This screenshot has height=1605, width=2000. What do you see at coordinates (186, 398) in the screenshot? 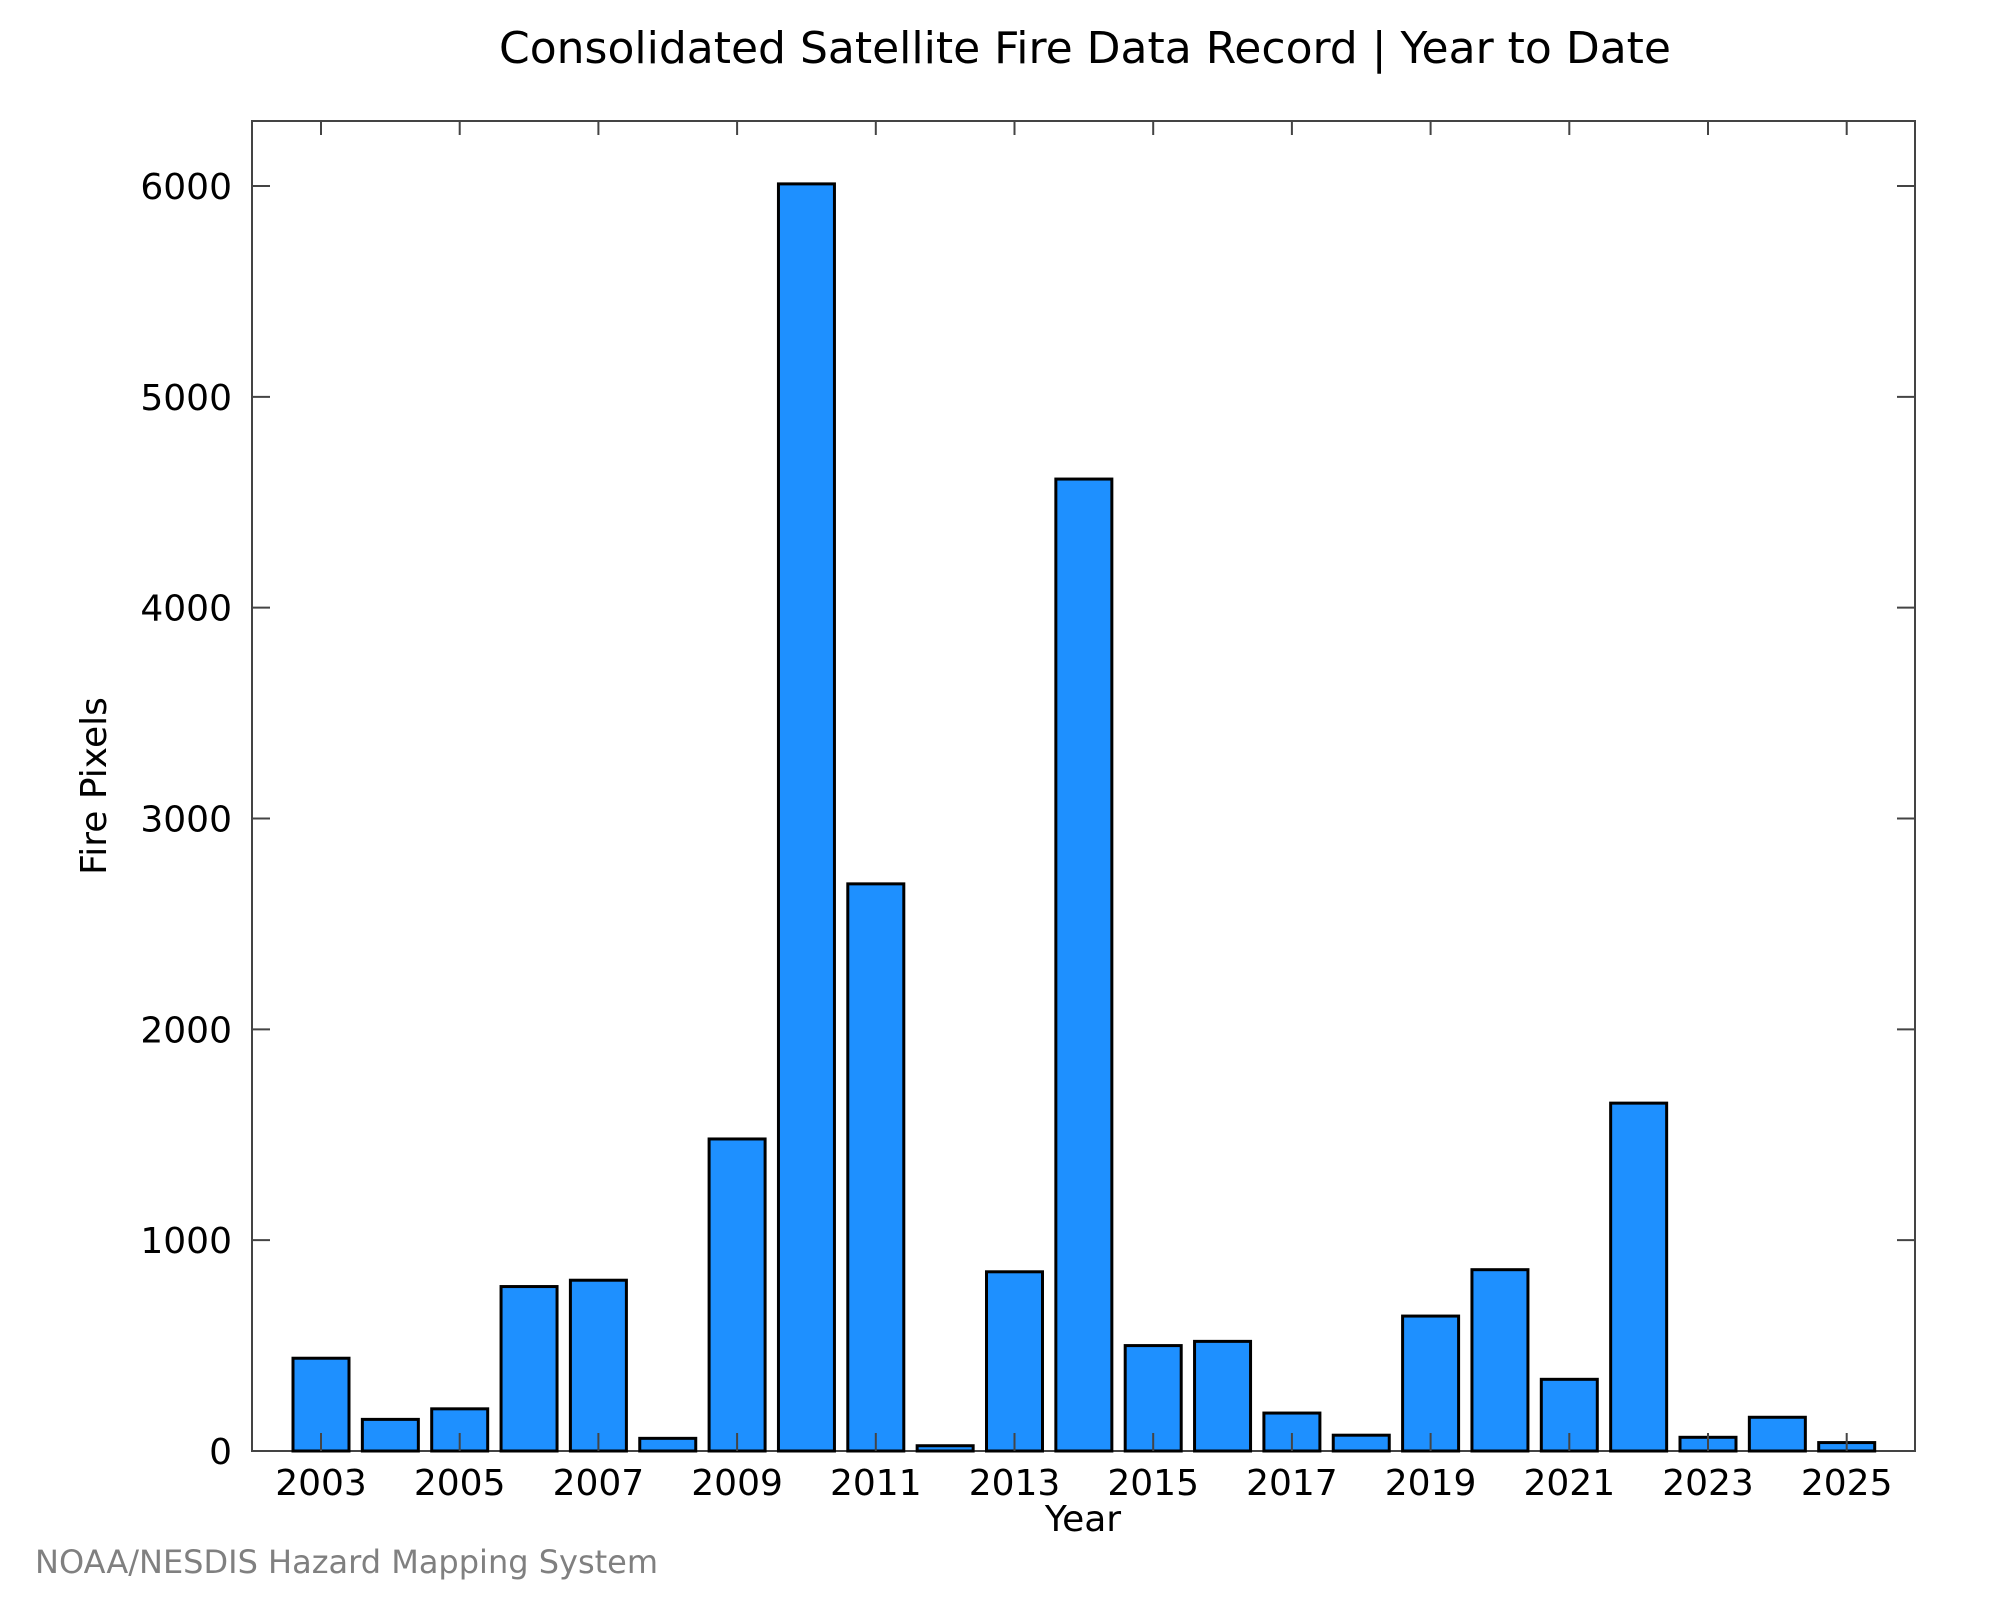
I see `y-tick-label: 5000` at bounding box center [186, 398].